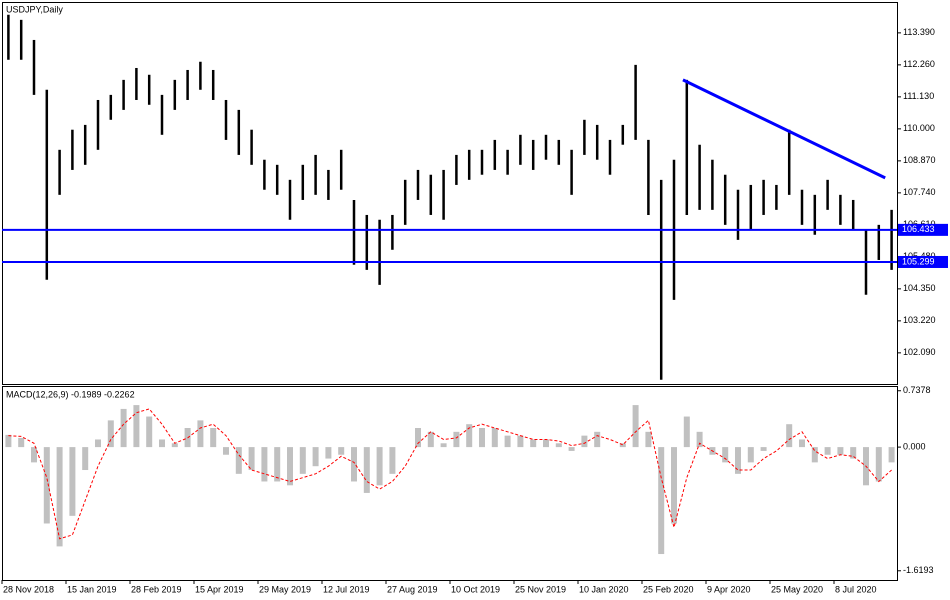  I want to click on x-tick-label: 28 Nov 2018, so click(28, 589).